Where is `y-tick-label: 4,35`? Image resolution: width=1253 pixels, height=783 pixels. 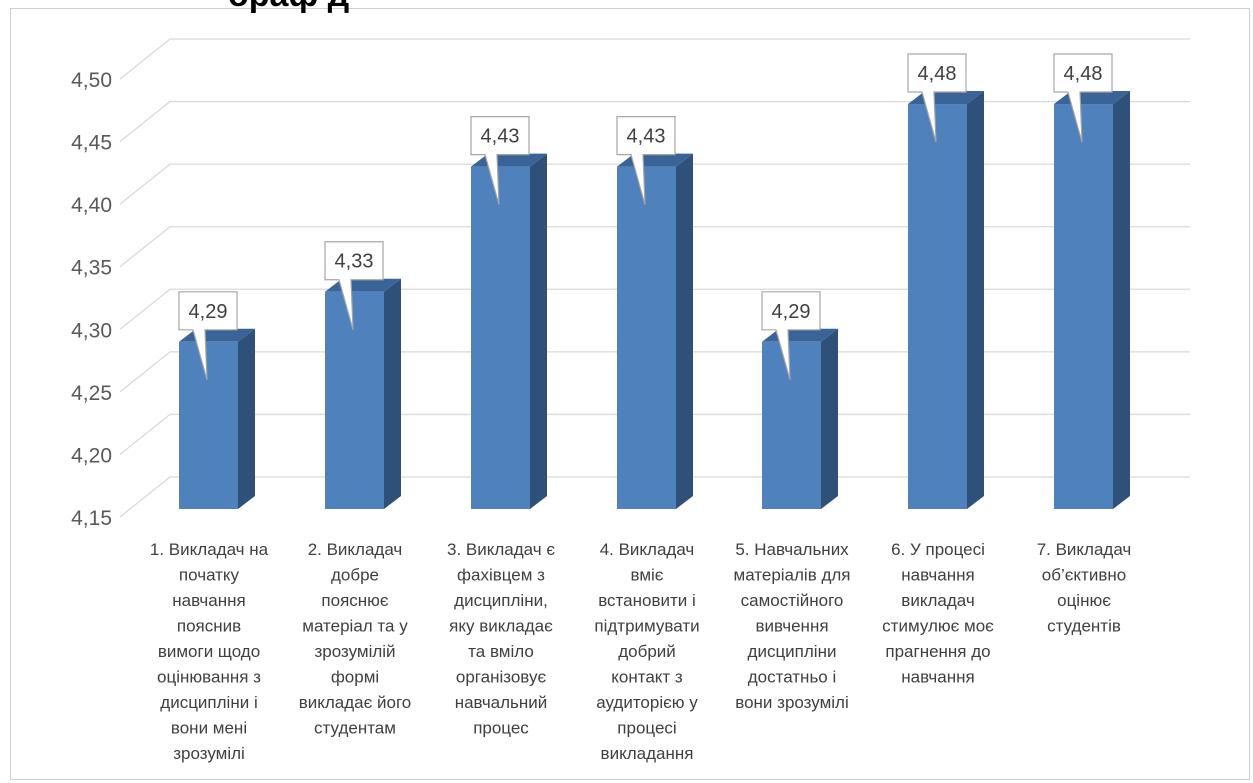 y-tick-label: 4,35 is located at coordinates (91, 268).